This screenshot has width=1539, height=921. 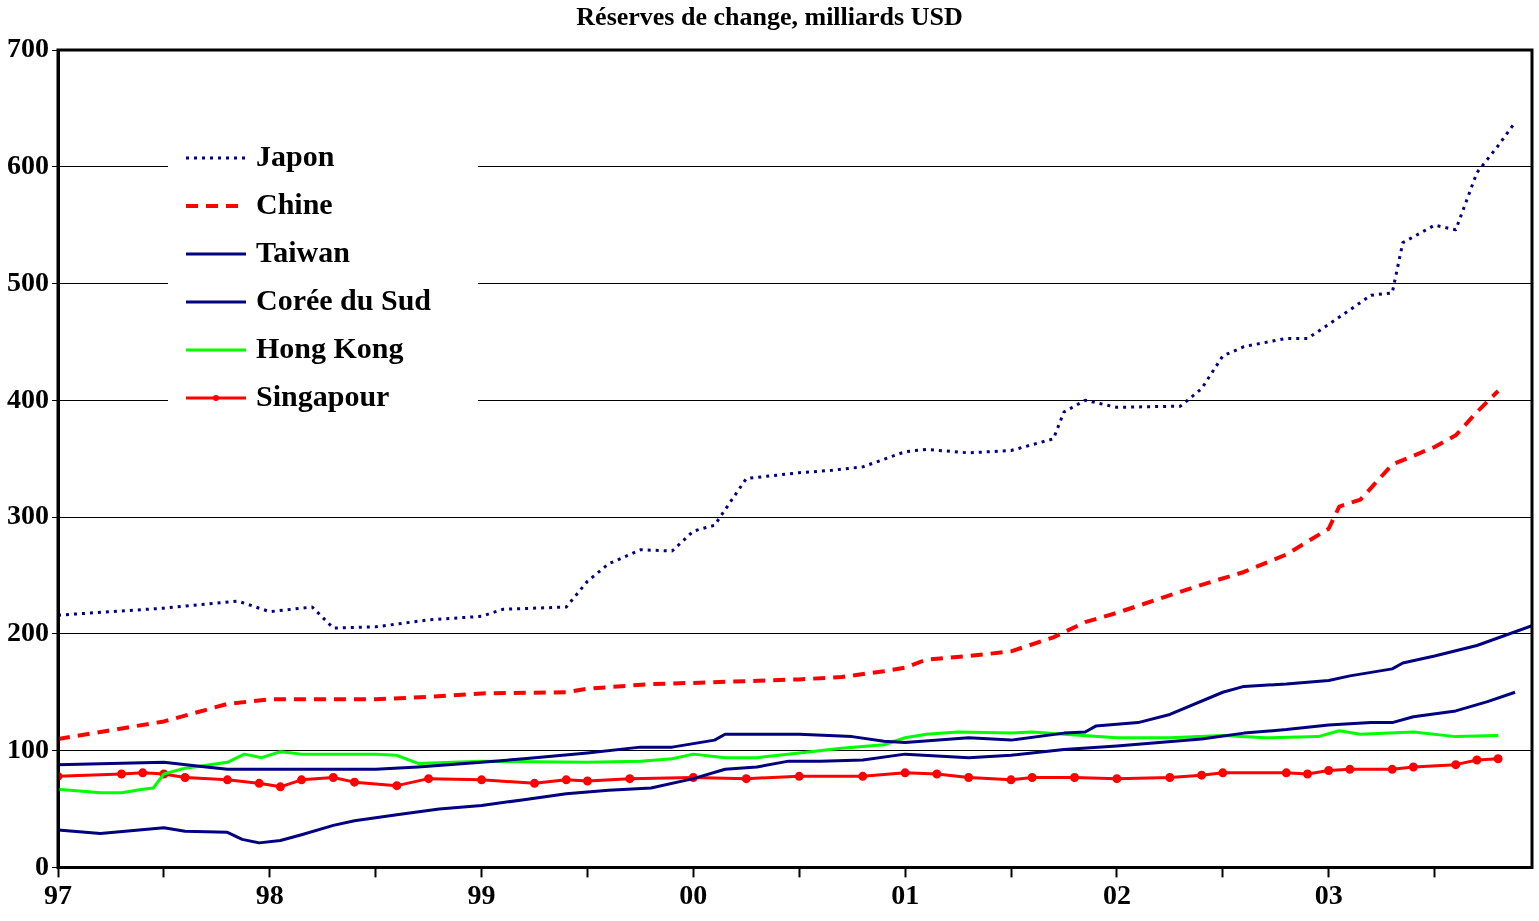 What do you see at coordinates (905, 895) in the screenshot?
I see `x-tick-label: 01` at bounding box center [905, 895].